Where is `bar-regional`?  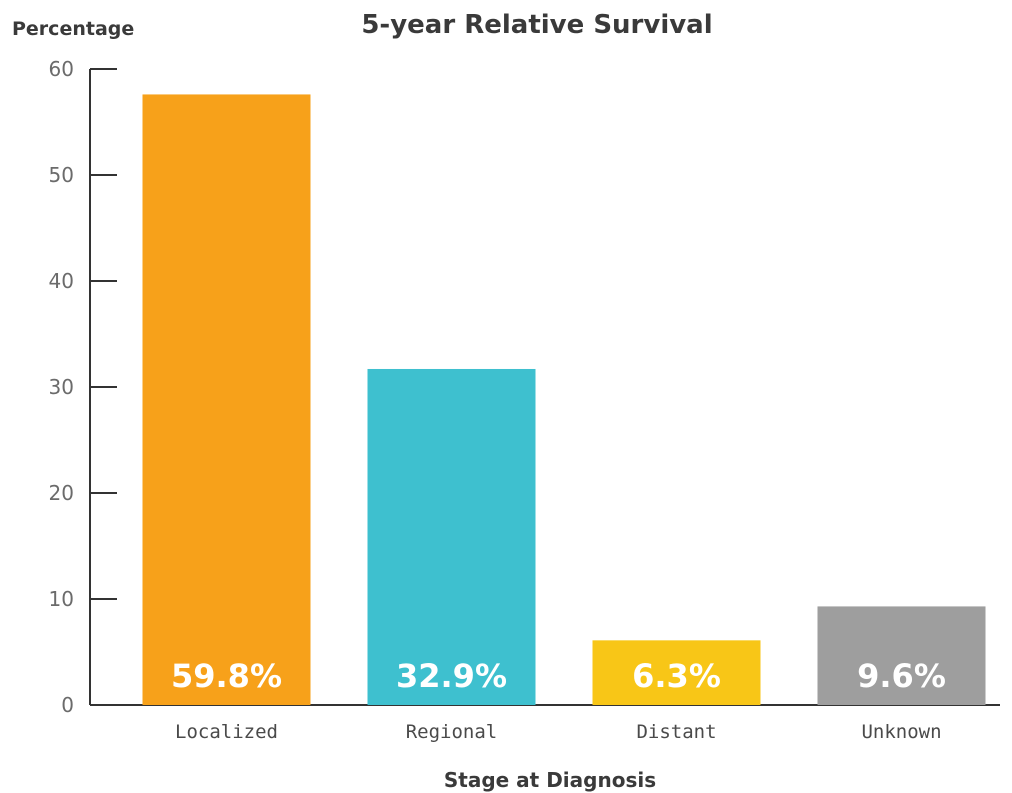 bar-regional is located at coordinates (451, 536).